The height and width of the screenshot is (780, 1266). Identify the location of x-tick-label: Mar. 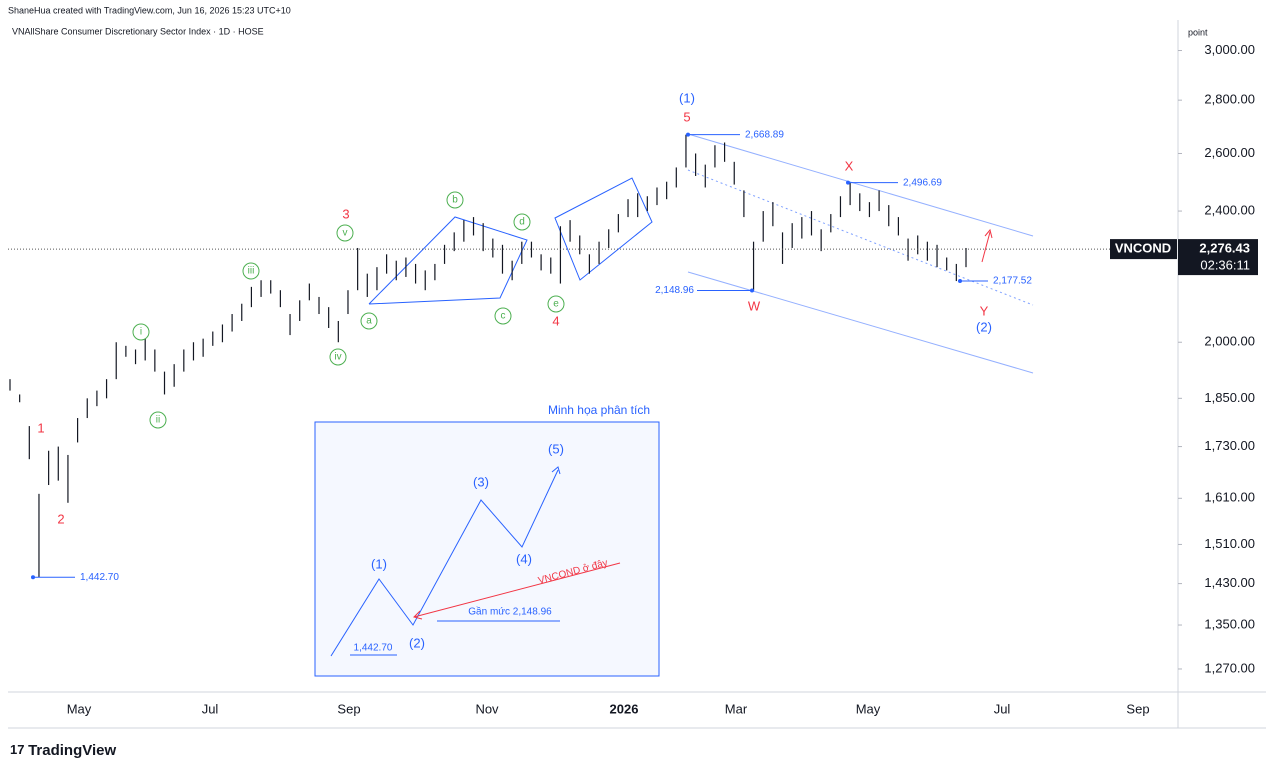
(736, 708).